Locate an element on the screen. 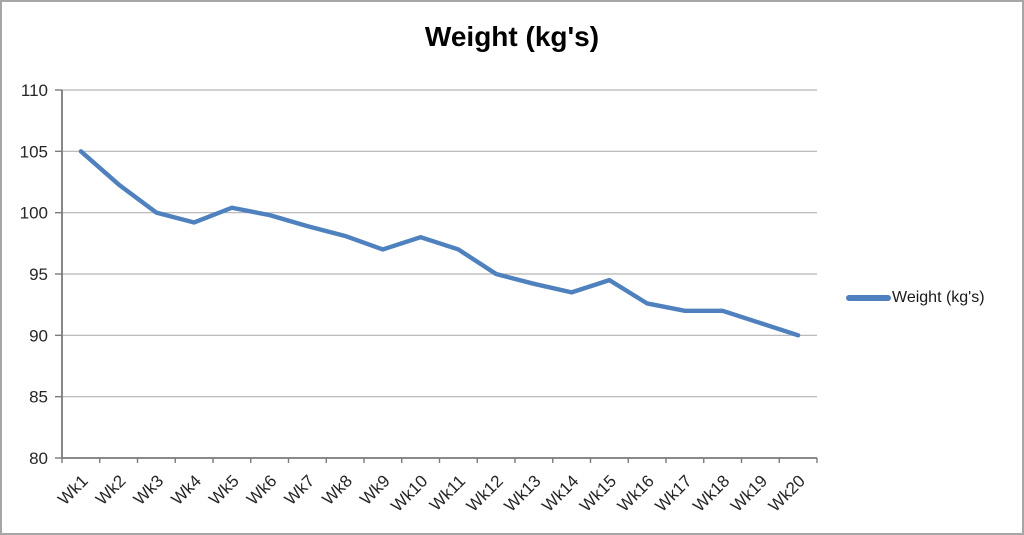 The height and width of the screenshot is (535, 1024). x-tick-label: Wk3 is located at coordinates (148, 489).